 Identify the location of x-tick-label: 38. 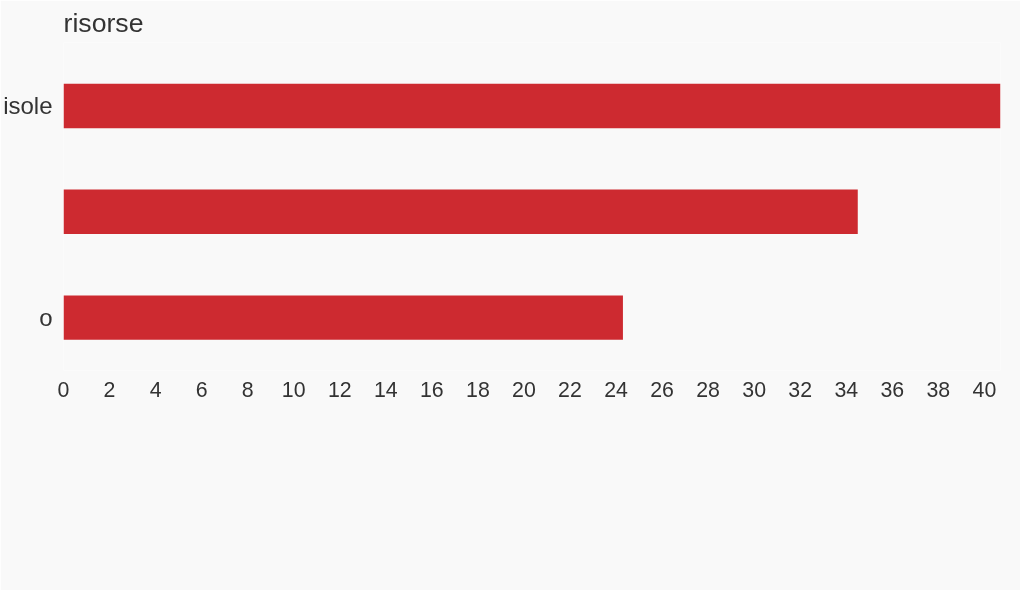
(938, 389).